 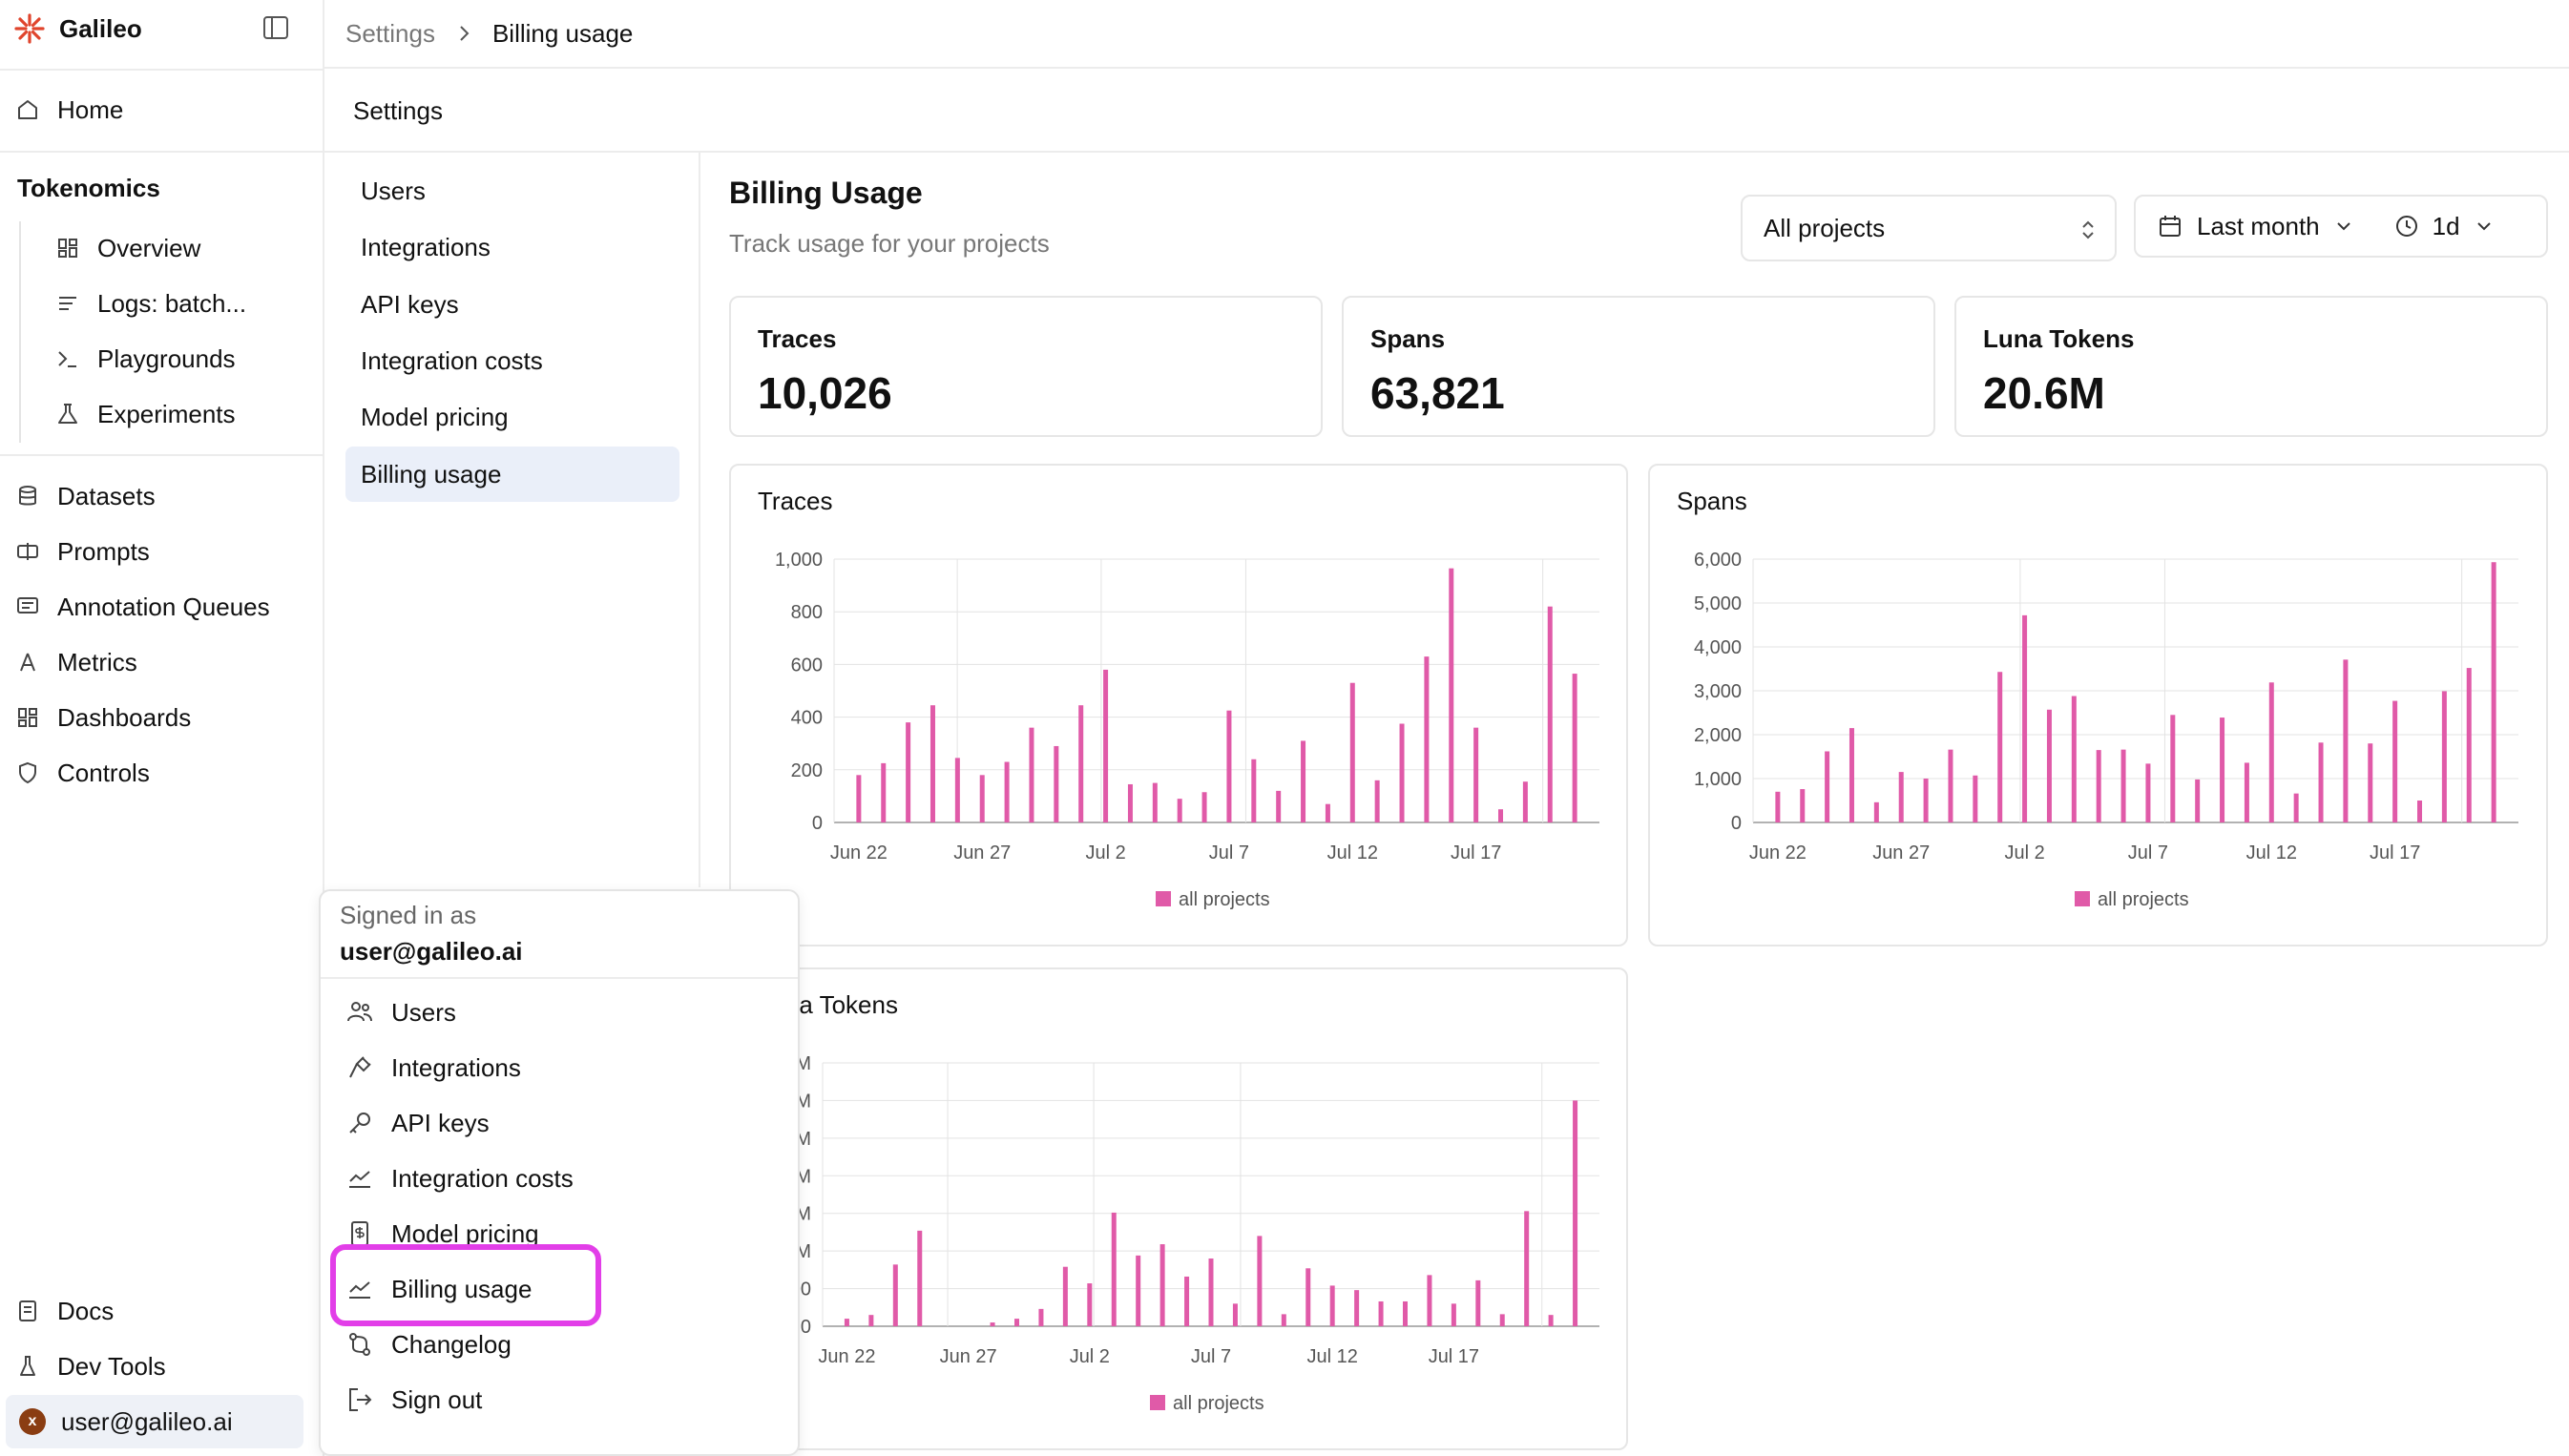 What do you see at coordinates (147, 1421) in the screenshot?
I see `user-email: user@galileo.ai` at bounding box center [147, 1421].